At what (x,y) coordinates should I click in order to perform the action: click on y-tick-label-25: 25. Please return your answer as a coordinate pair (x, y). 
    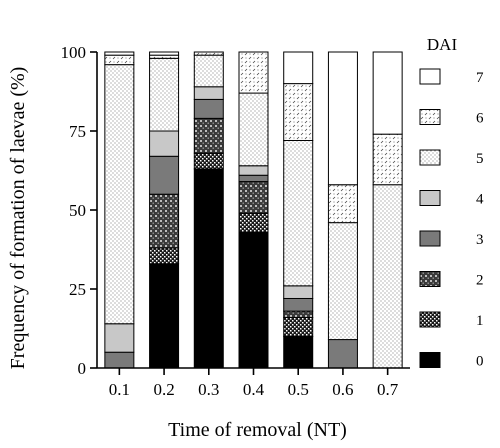
    Looking at the image, I should click on (77, 289).